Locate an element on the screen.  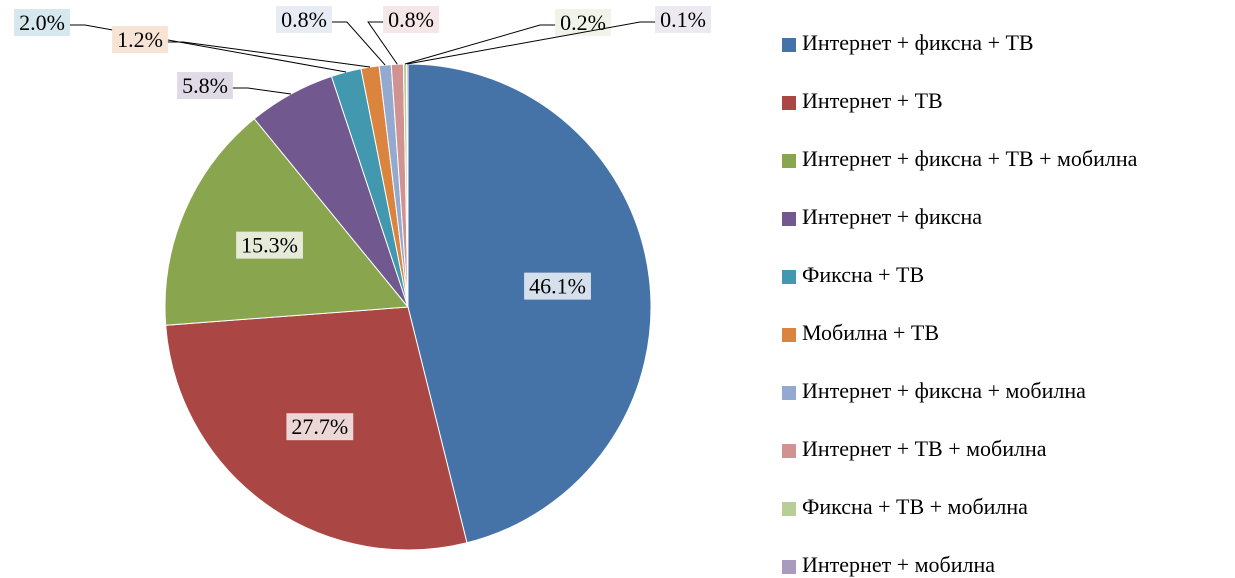
legend-label: Интернет + фиксна + ТВ is located at coordinates (918, 42).